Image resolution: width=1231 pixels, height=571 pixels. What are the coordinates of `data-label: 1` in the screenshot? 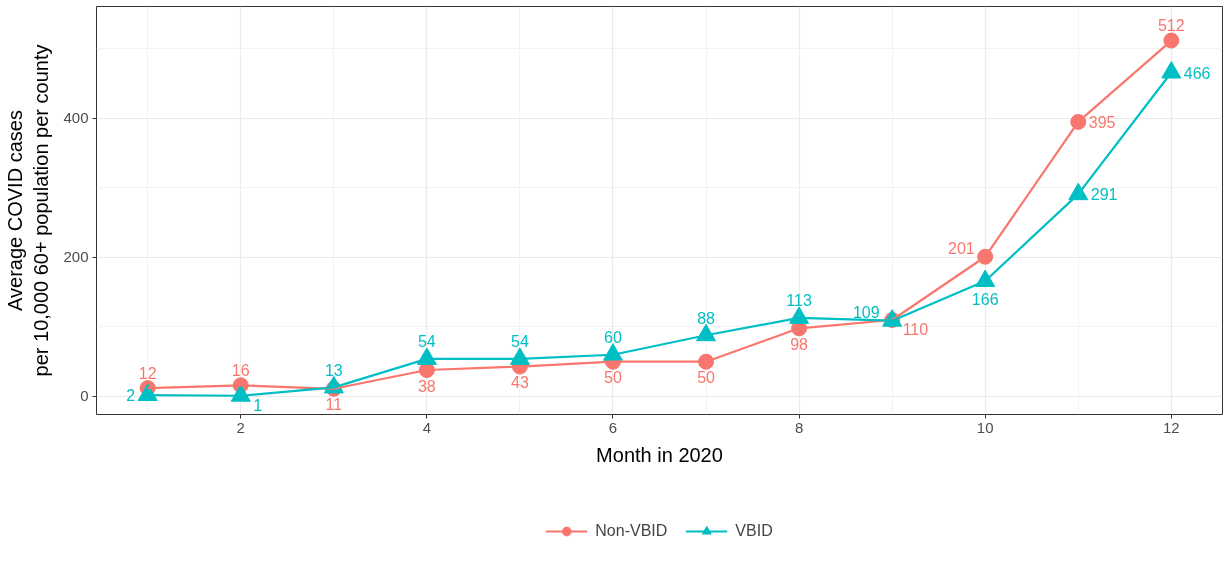 It's located at (258, 405).